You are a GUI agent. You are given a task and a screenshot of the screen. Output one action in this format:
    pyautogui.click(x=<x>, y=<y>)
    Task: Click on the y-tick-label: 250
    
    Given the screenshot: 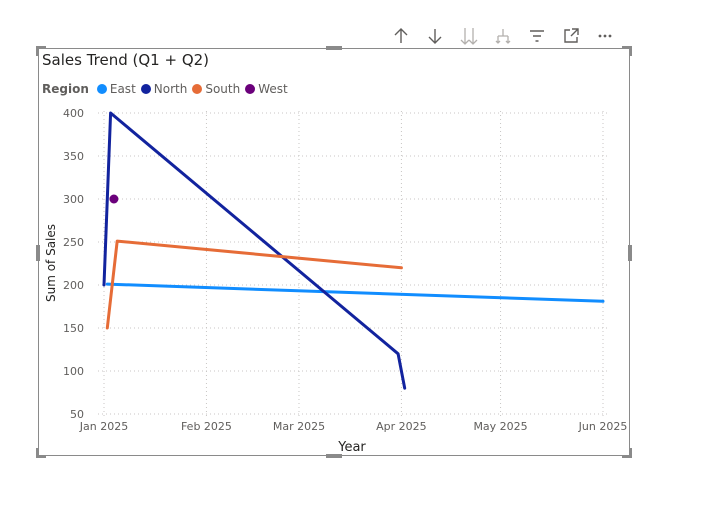 What is the action you would take?
    pyautogui.click(x=73, y=242)
    